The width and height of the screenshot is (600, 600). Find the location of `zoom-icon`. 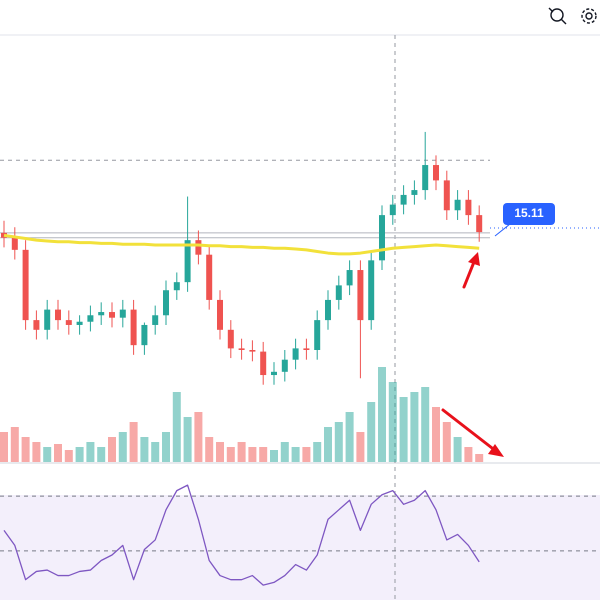

zoom-icon is located at coordinates (557, 16).